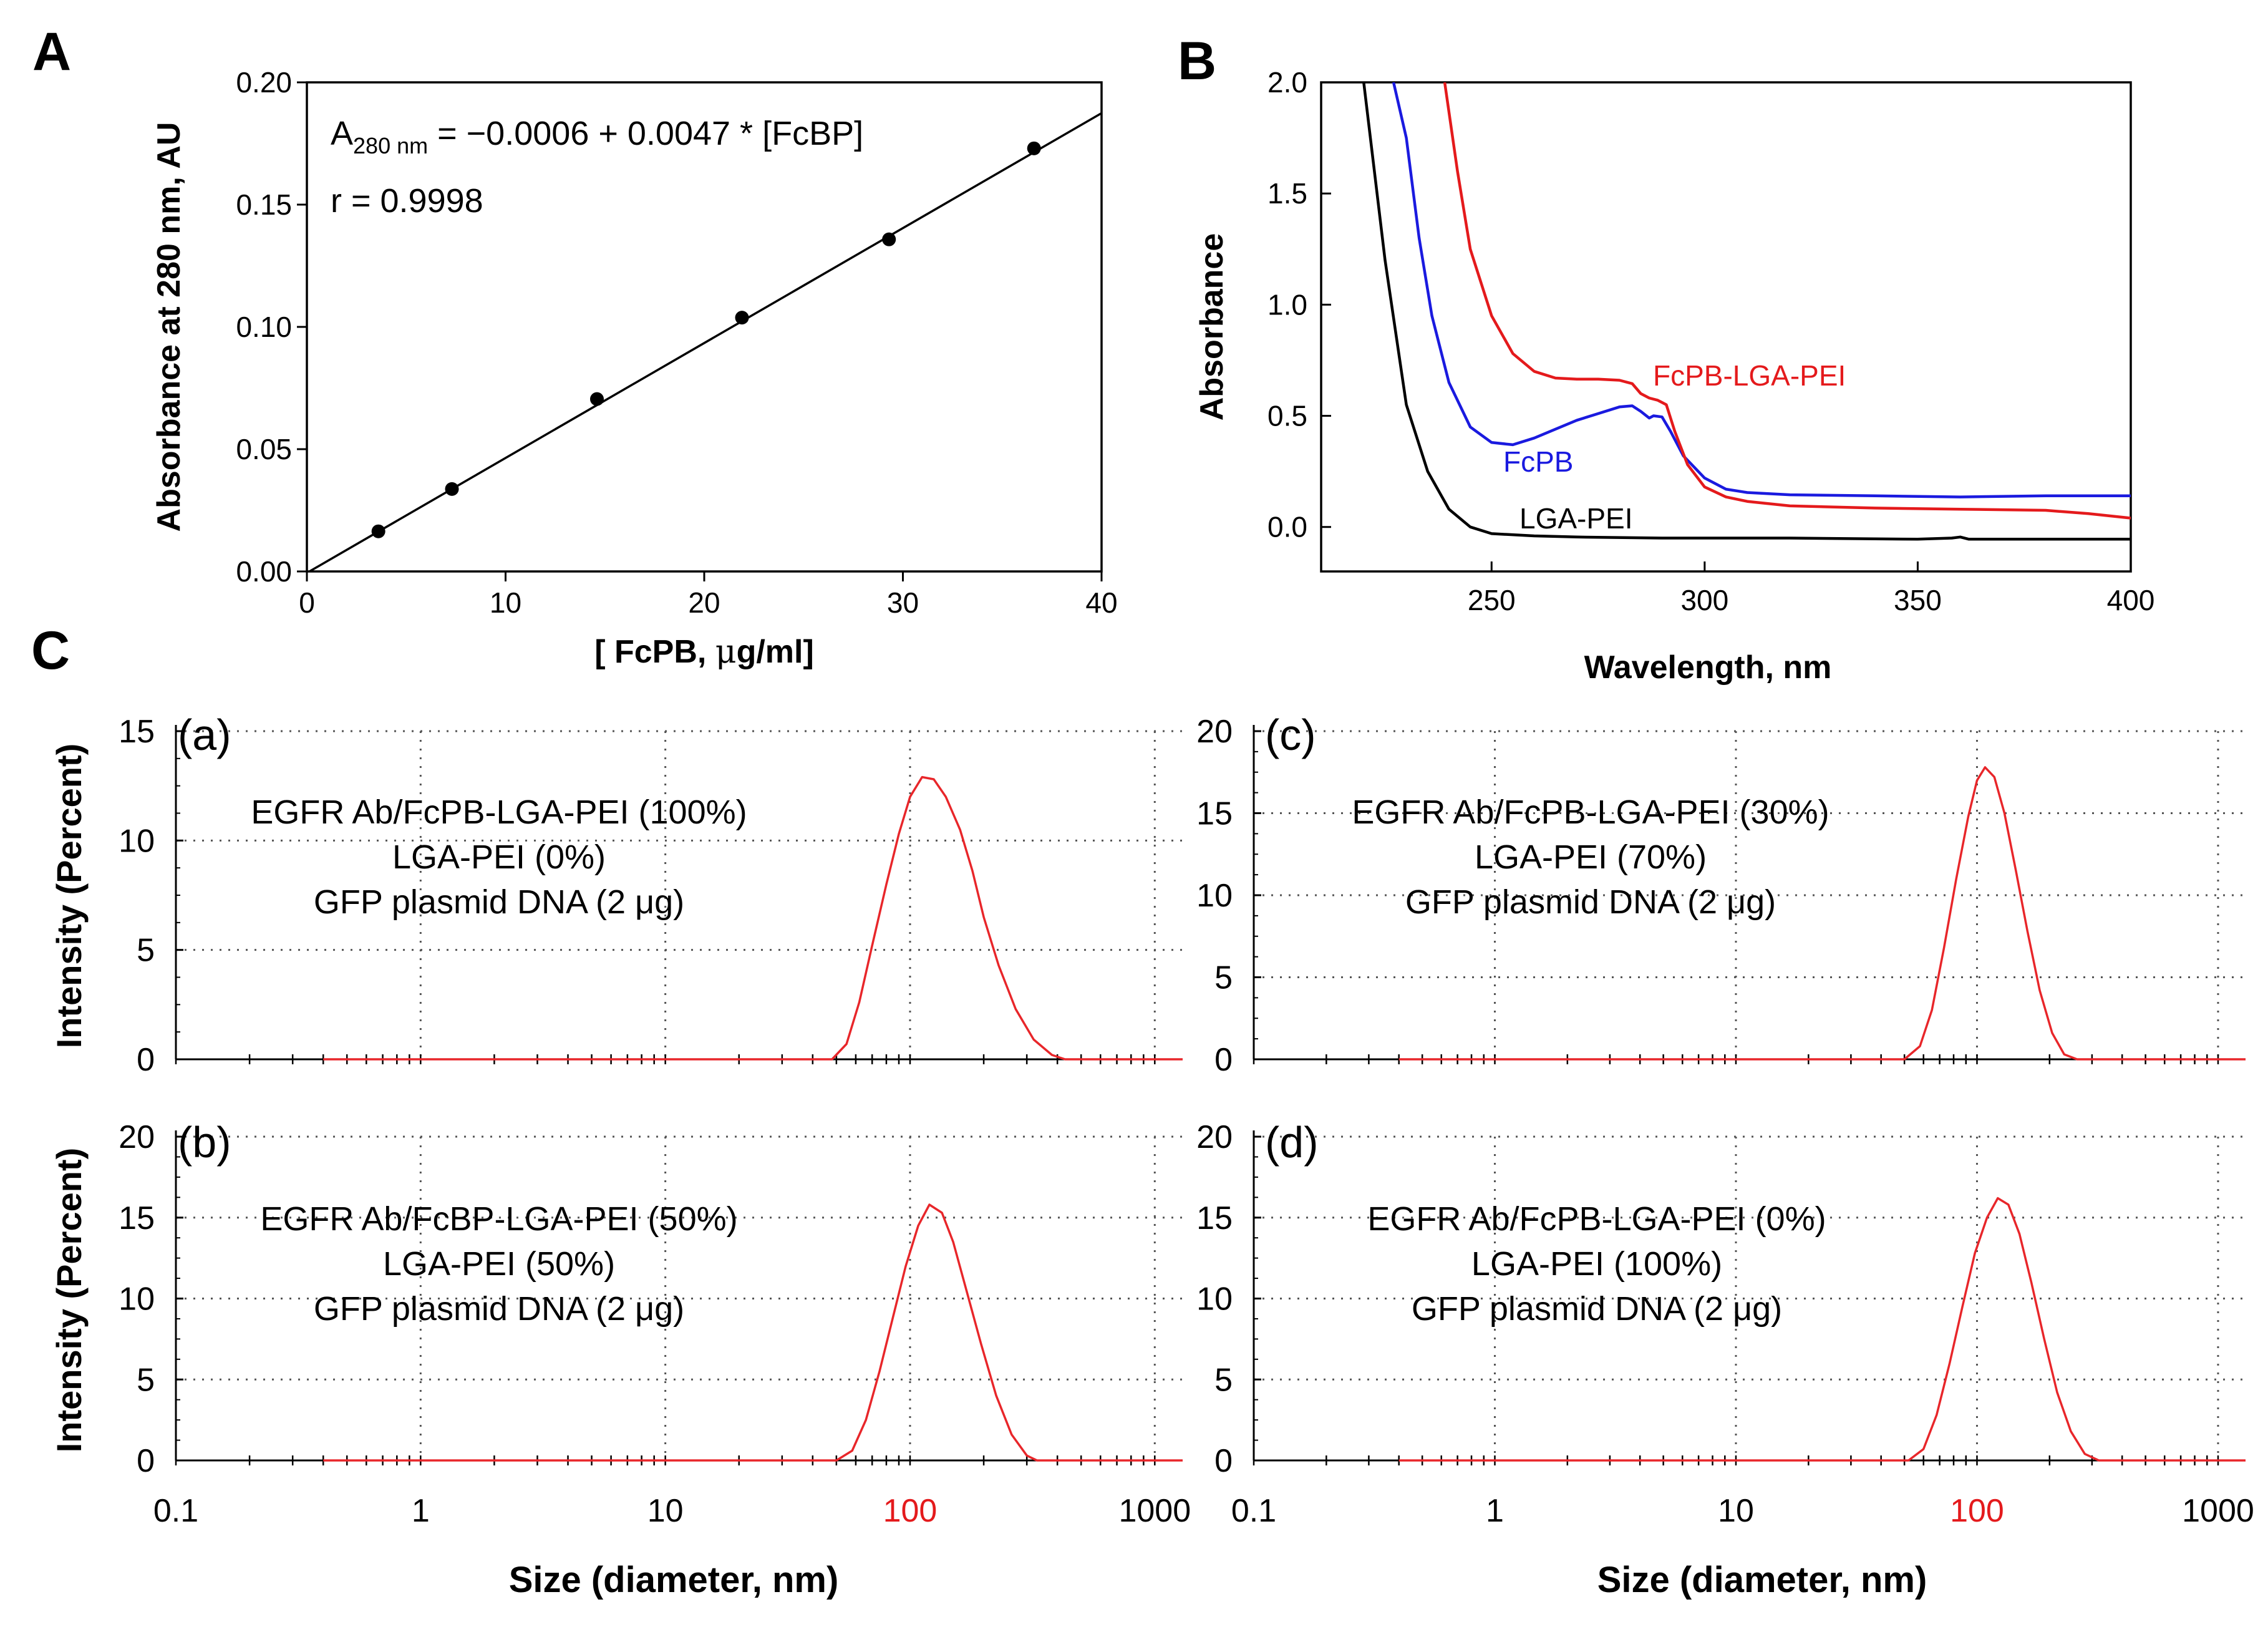  Describe the element at coordinates (205, 735) in the screenshot. I see `panel-c-a-tag: (a)` at that location.